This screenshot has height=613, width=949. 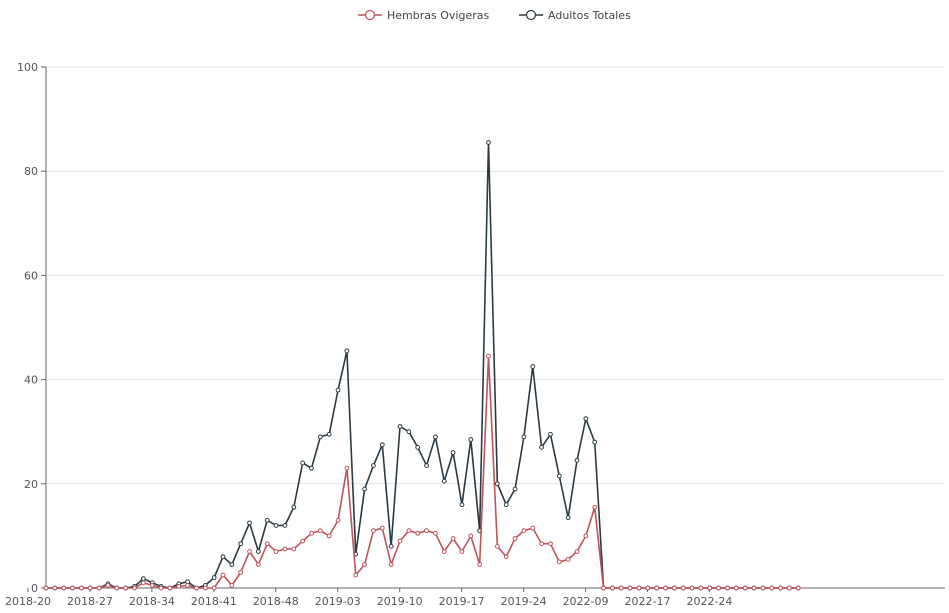 I want to click on legend: Hembras Ovigeras Adultos Totales, so click(x=494, y=15).